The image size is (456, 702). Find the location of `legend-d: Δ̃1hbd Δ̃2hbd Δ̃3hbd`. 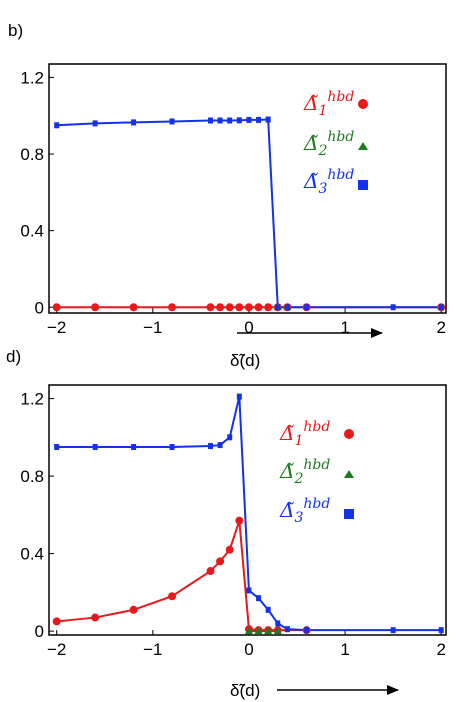

legend-d: Δ̃1hbd Δ̃2hbd Δ̃3hbd is located at coordinates (316, 472).